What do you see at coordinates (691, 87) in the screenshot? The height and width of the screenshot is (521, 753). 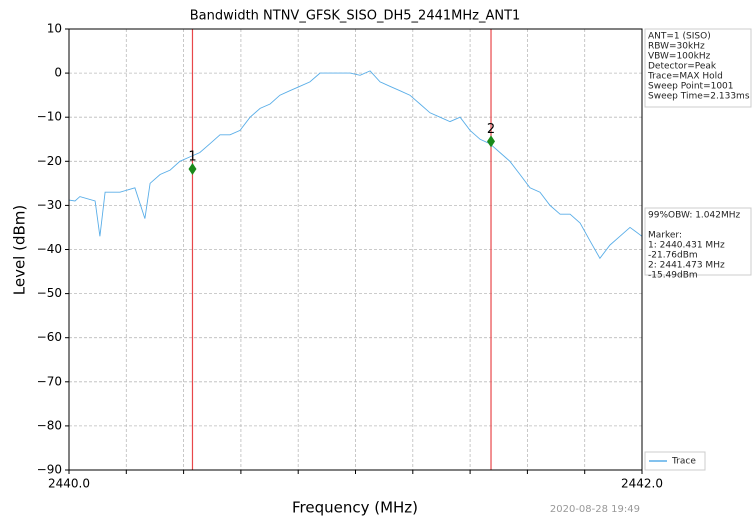 I see `info-text: Sweep Point=1001` at bounding box center [691, 87].